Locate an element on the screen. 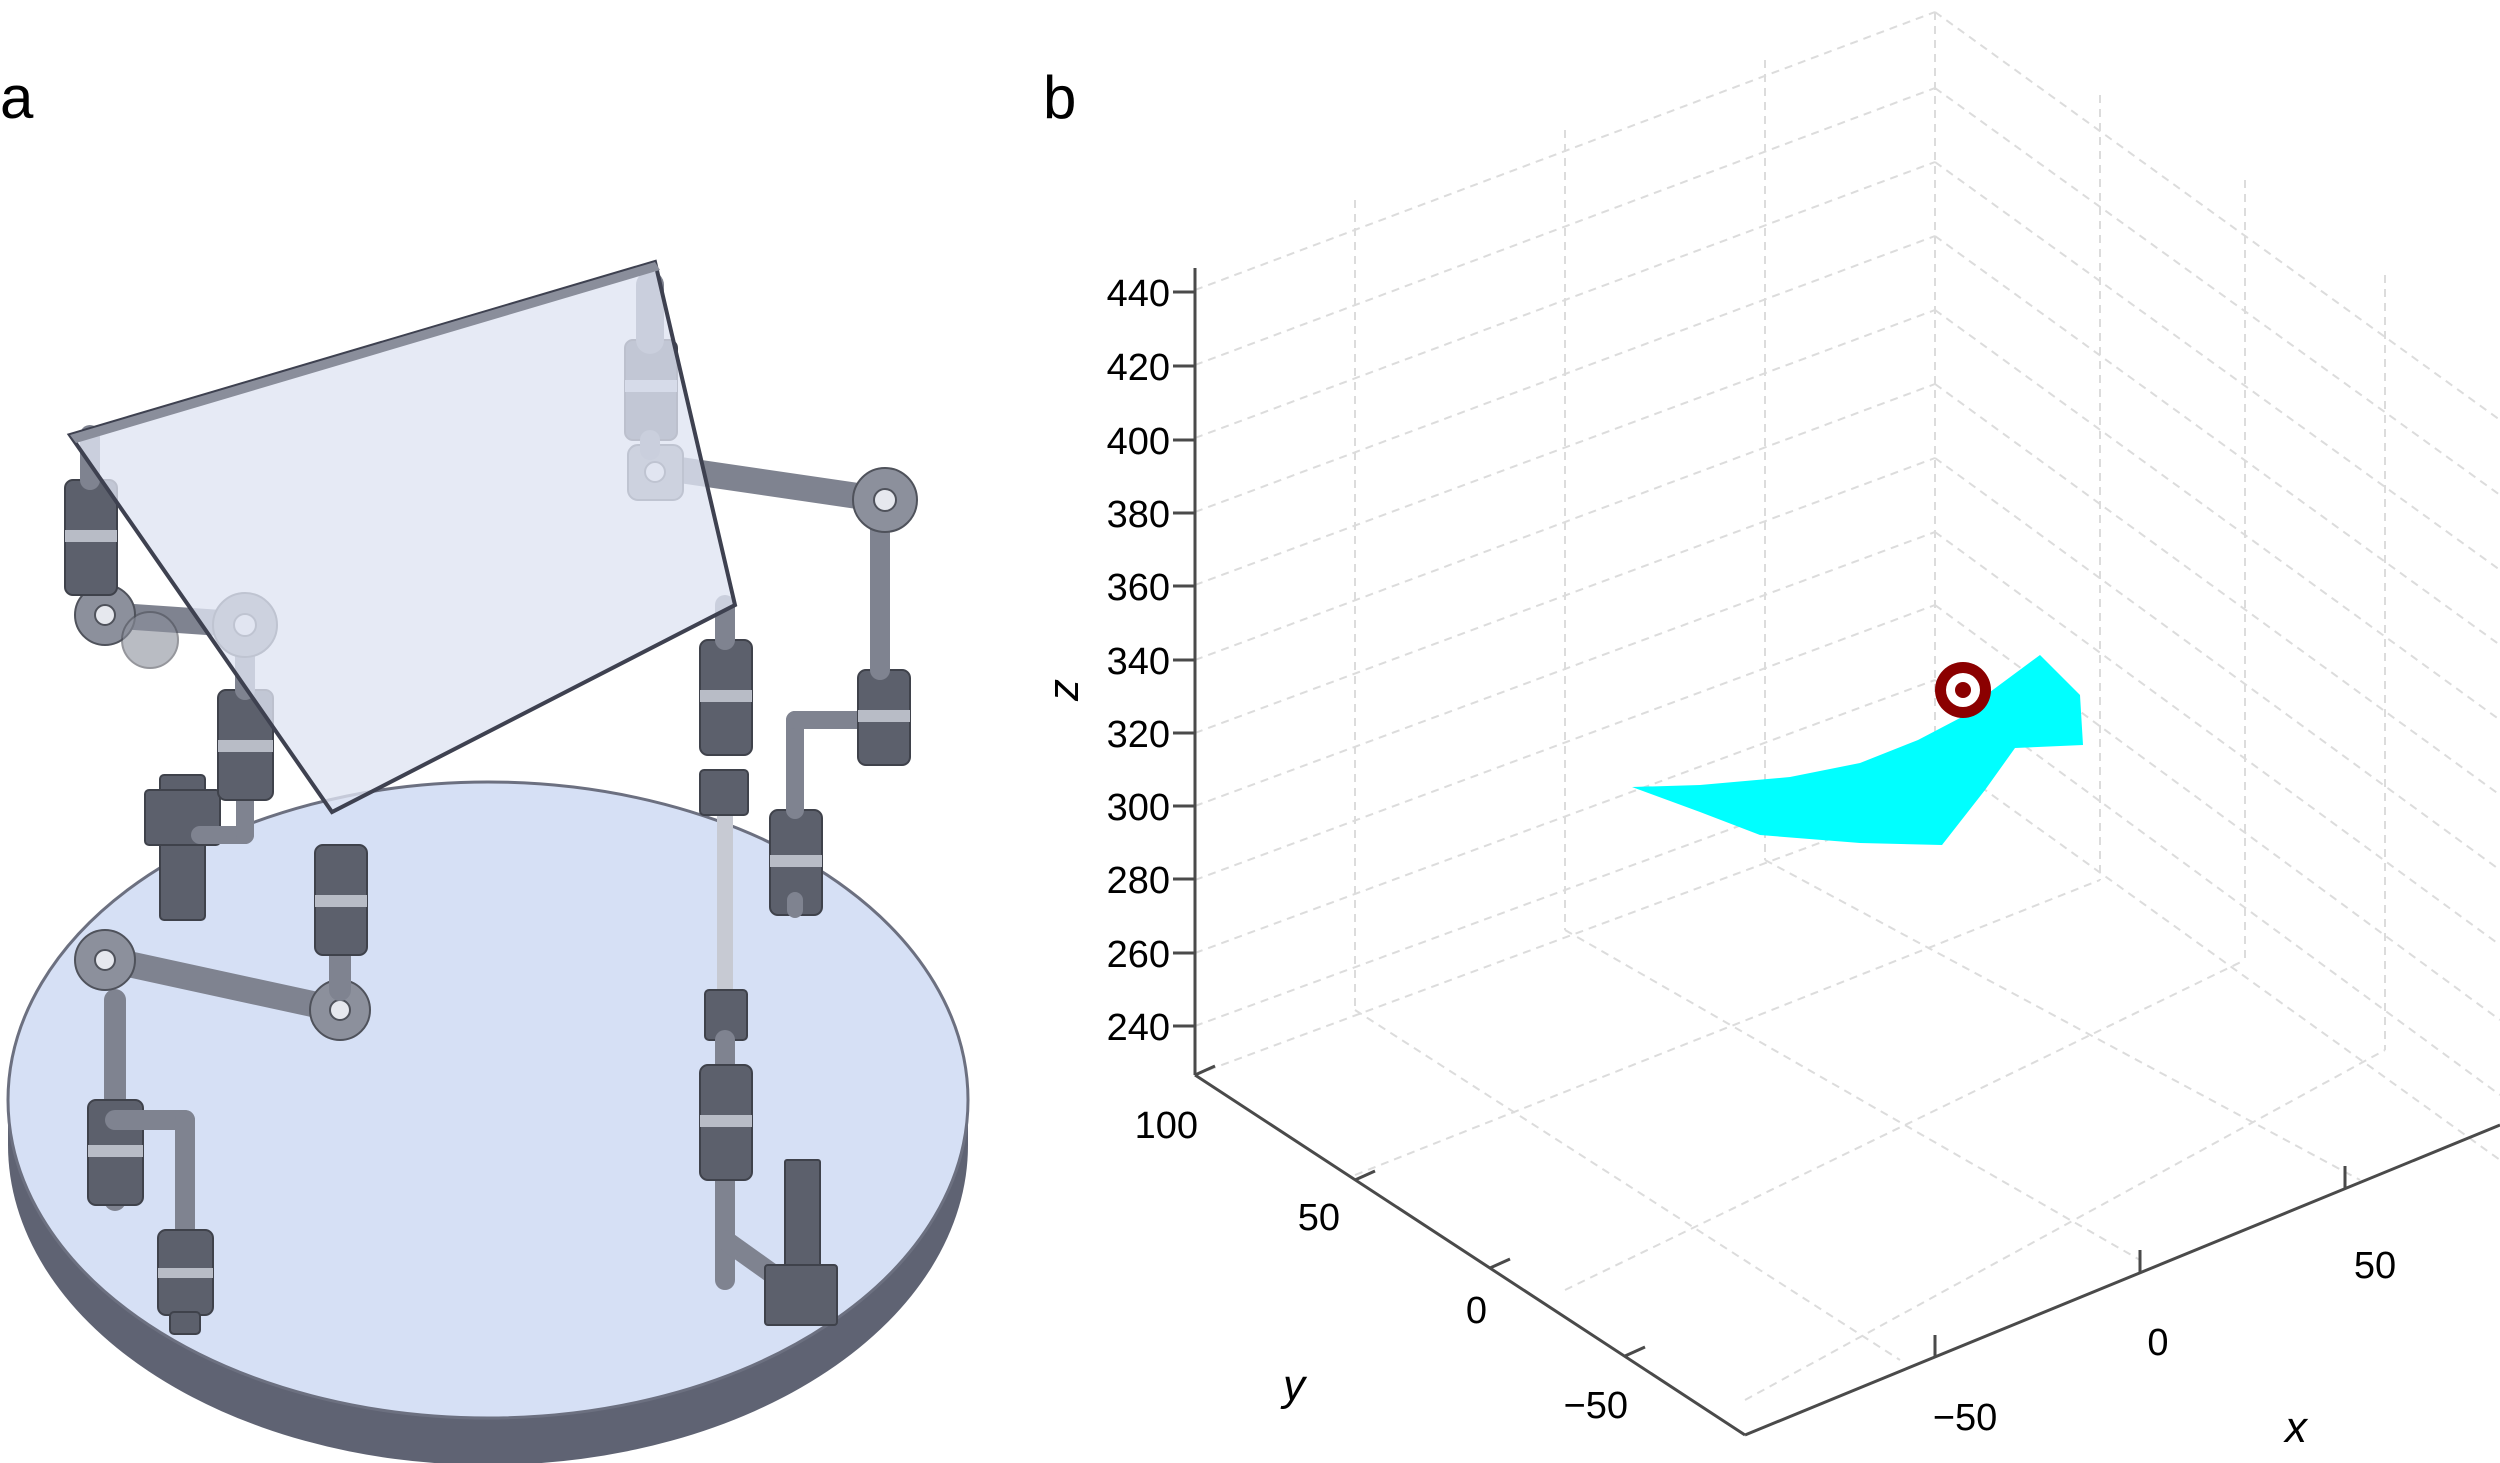  moving-platform is located at coordinates (402, 537).